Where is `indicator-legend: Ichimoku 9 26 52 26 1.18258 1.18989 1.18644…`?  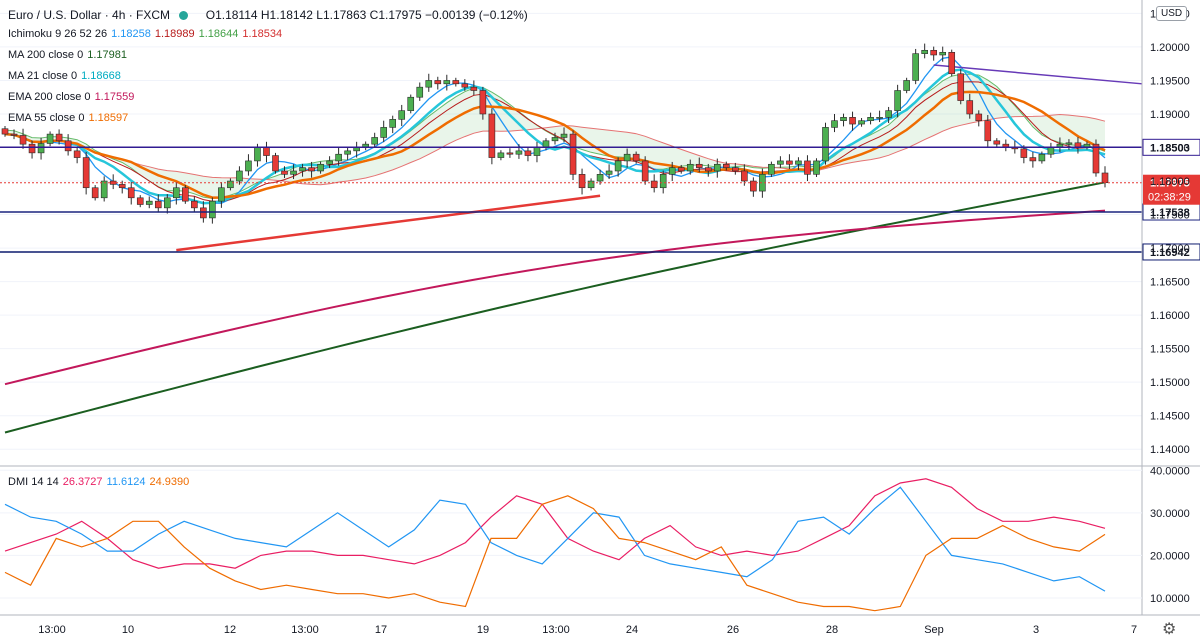 indicator-legend: Ichimoku 9 26 52 26 1.18258 1.18989 1.18644… is located at coordinates (147, 34).